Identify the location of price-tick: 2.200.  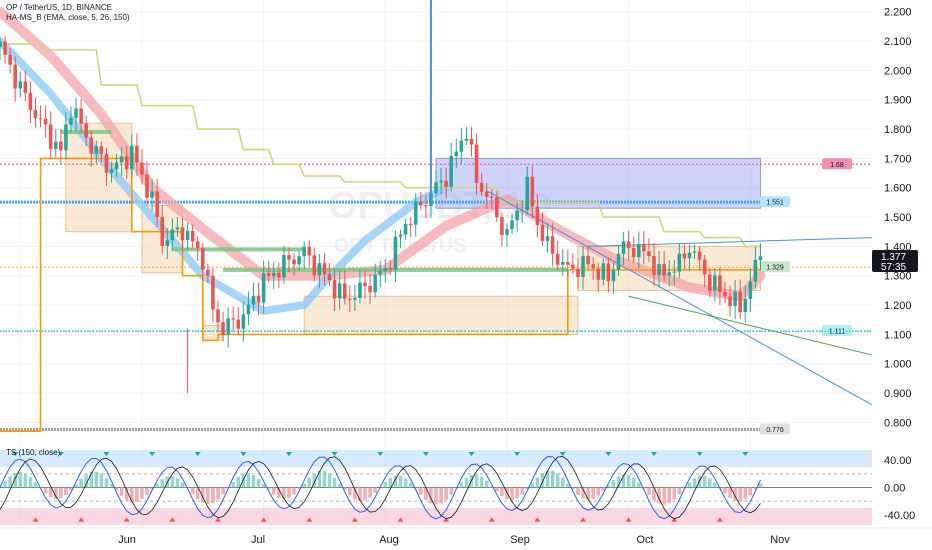
(898, 13).